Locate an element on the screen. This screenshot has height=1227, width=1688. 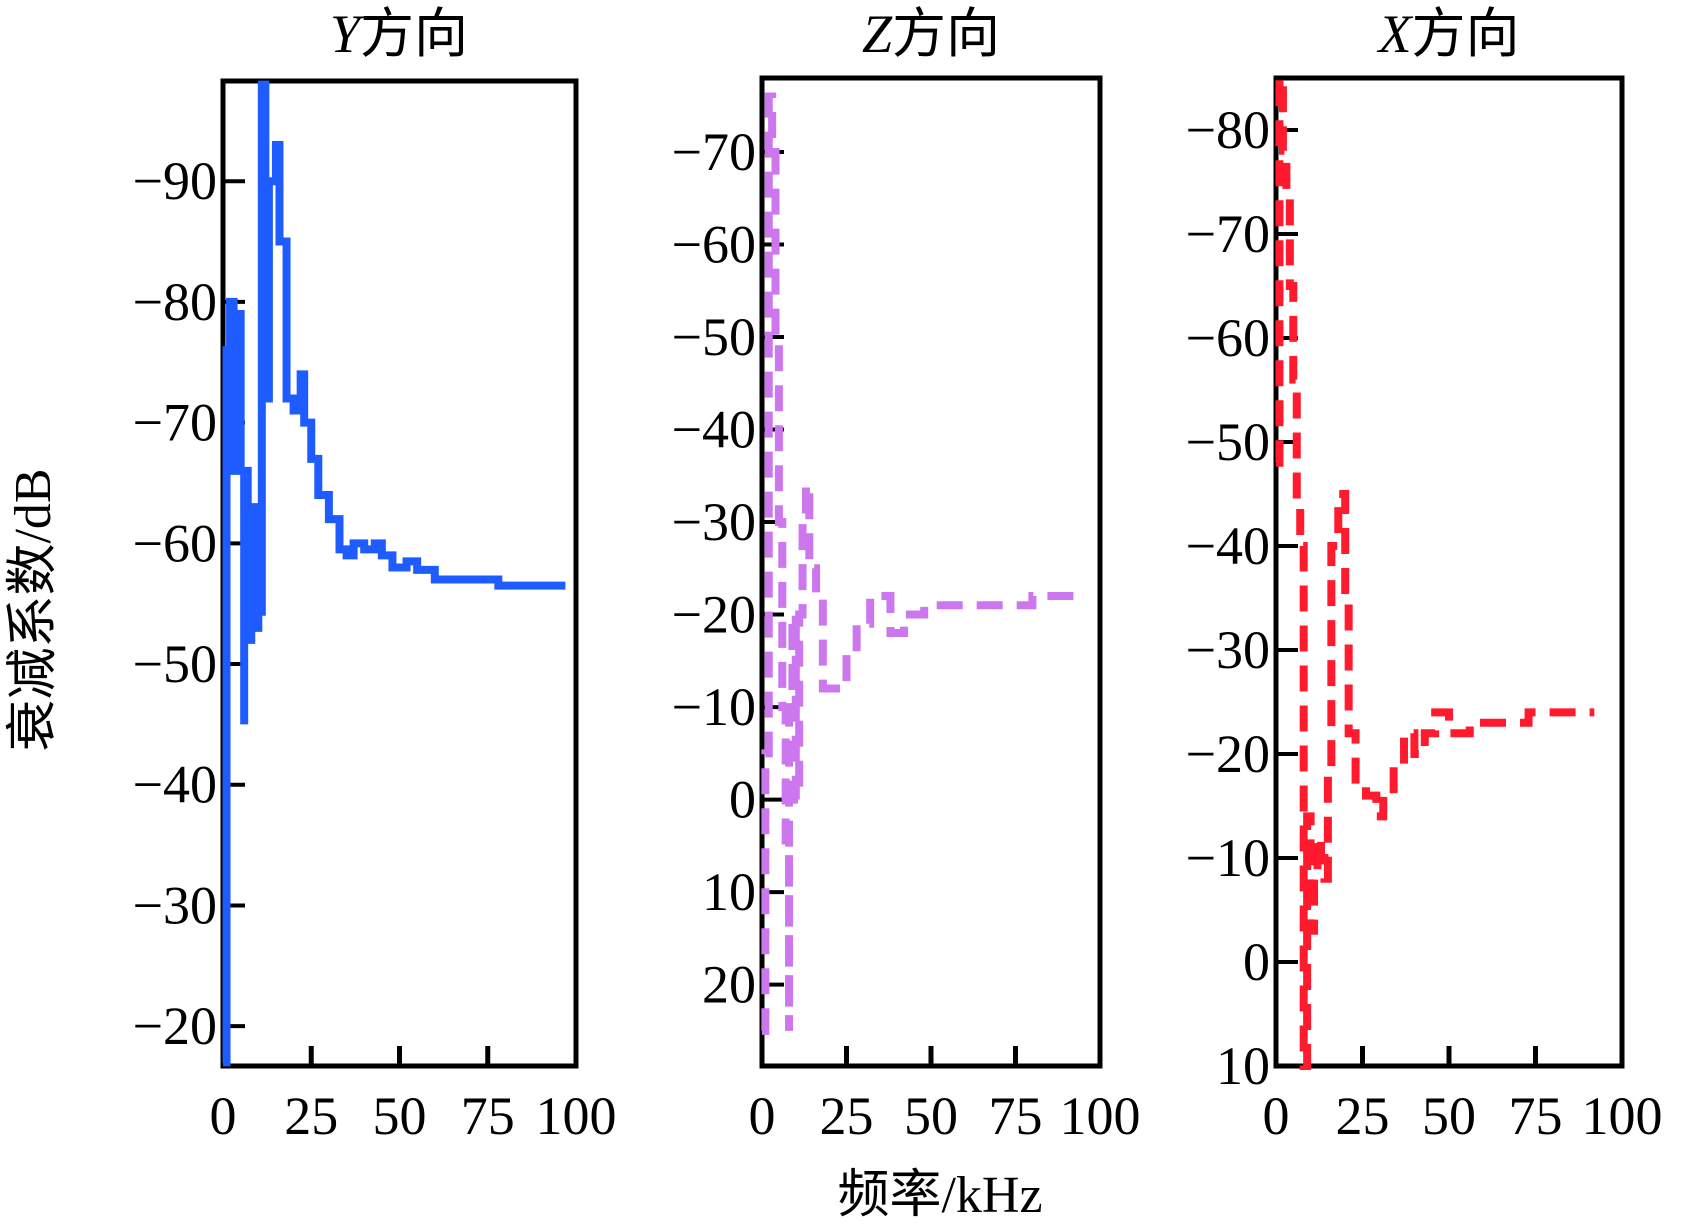
y-tick-label: −90 is located at coordinates (175, 181).